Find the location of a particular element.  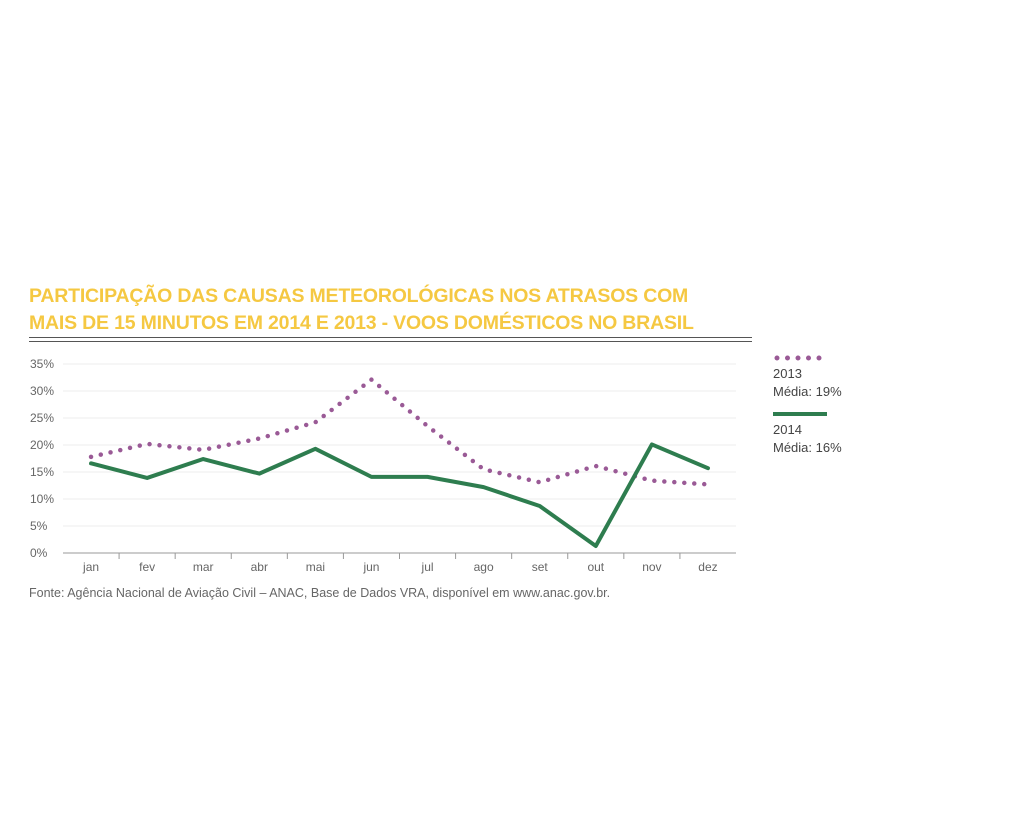

legend-swatch-2014 is located at coordinates (800, 414).